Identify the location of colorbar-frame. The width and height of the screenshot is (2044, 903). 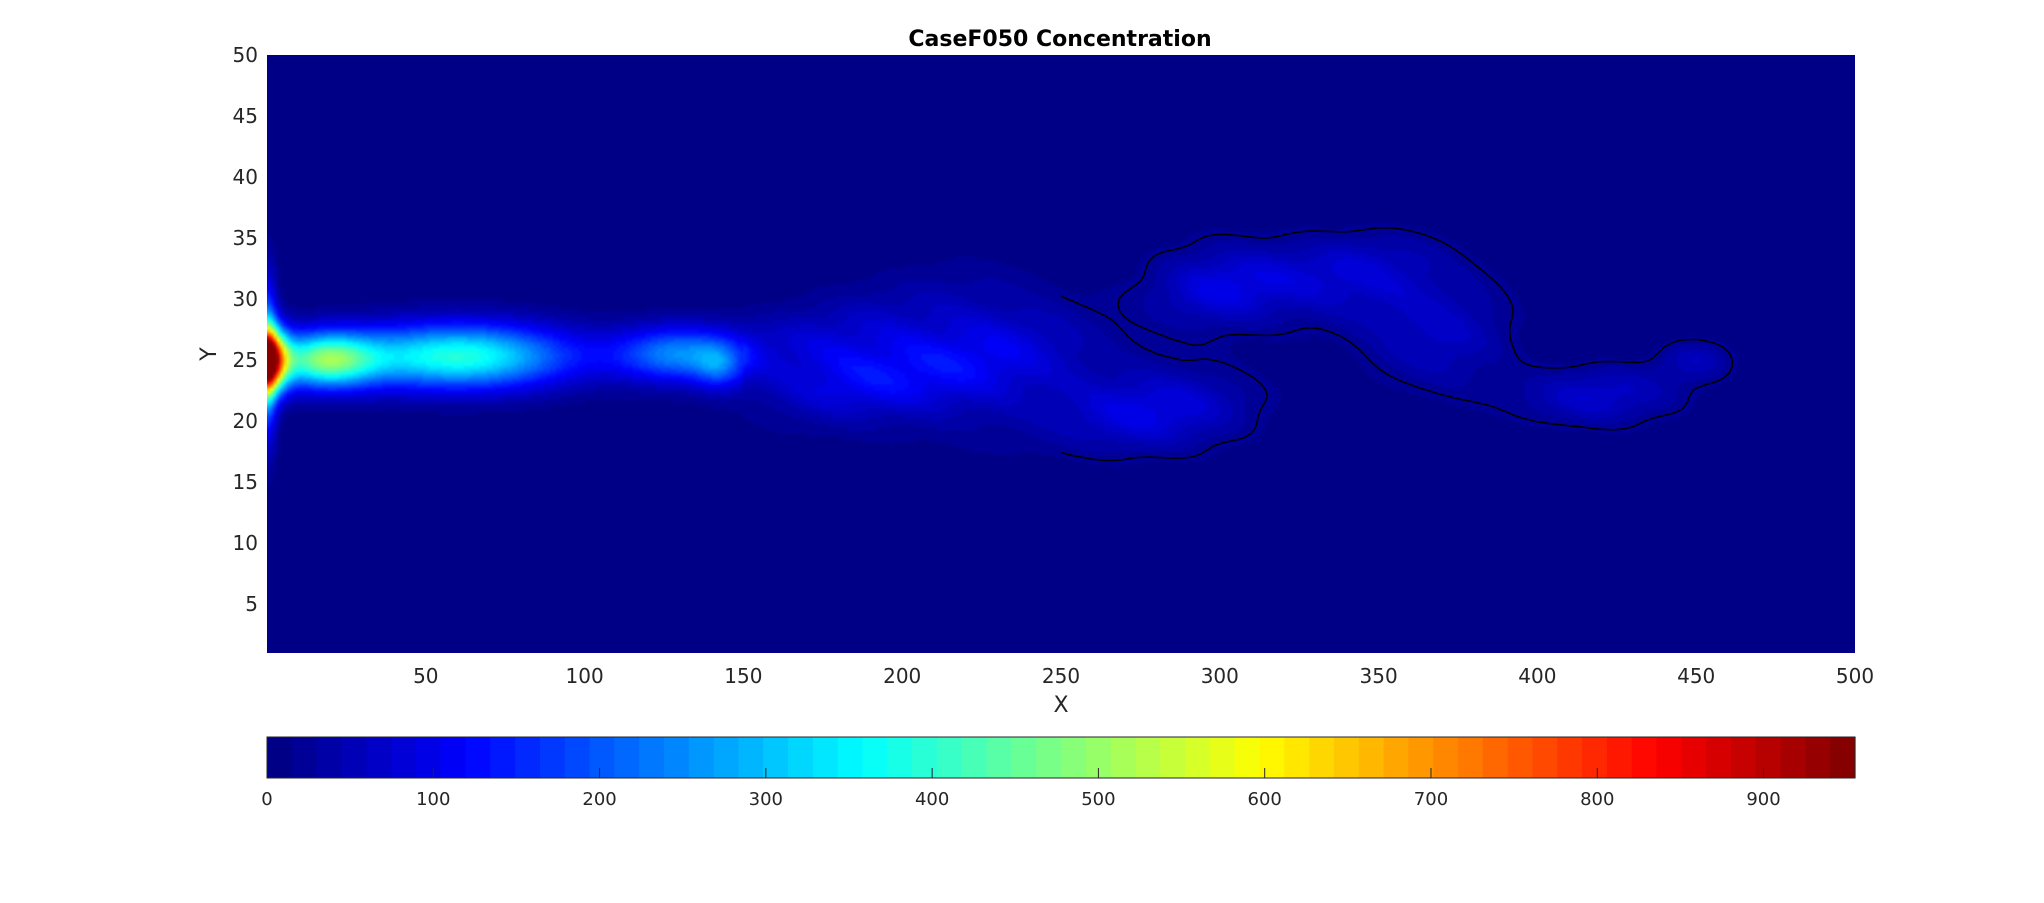
(1061, 757).